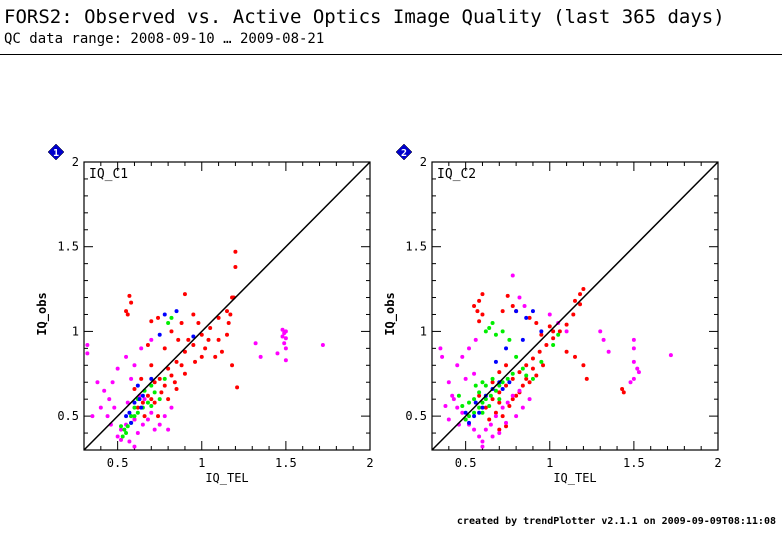 This screenshot has height=542, width=782. I want to click on badge-diamond, so click(56, 152).